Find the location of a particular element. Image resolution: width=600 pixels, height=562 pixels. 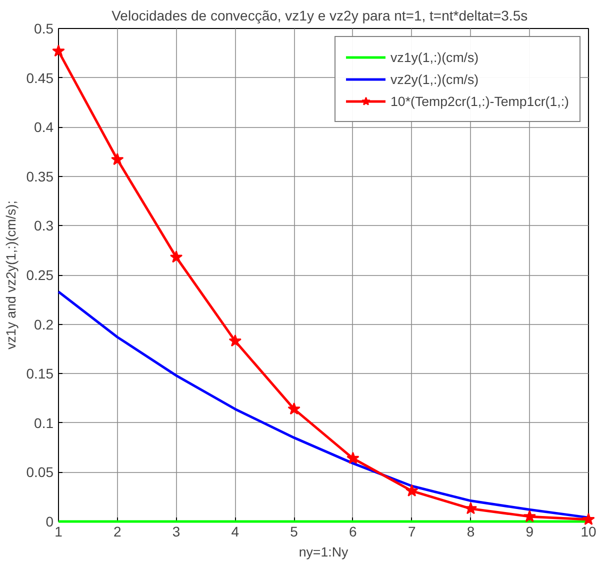

y-tick-label: 0.15 is located at coordinates (40, 374).